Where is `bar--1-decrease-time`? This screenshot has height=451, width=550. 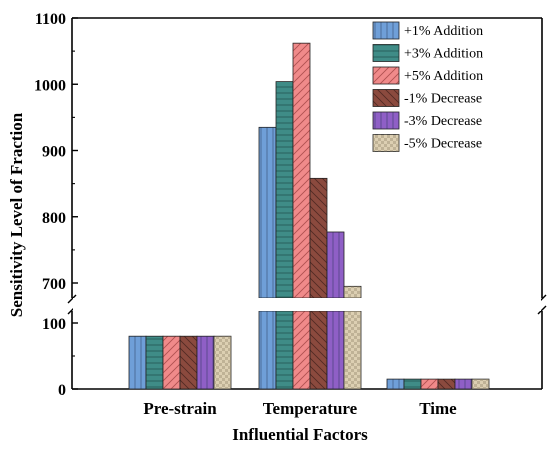
bar--1-decrease-time is located at coordinates (446, 384).